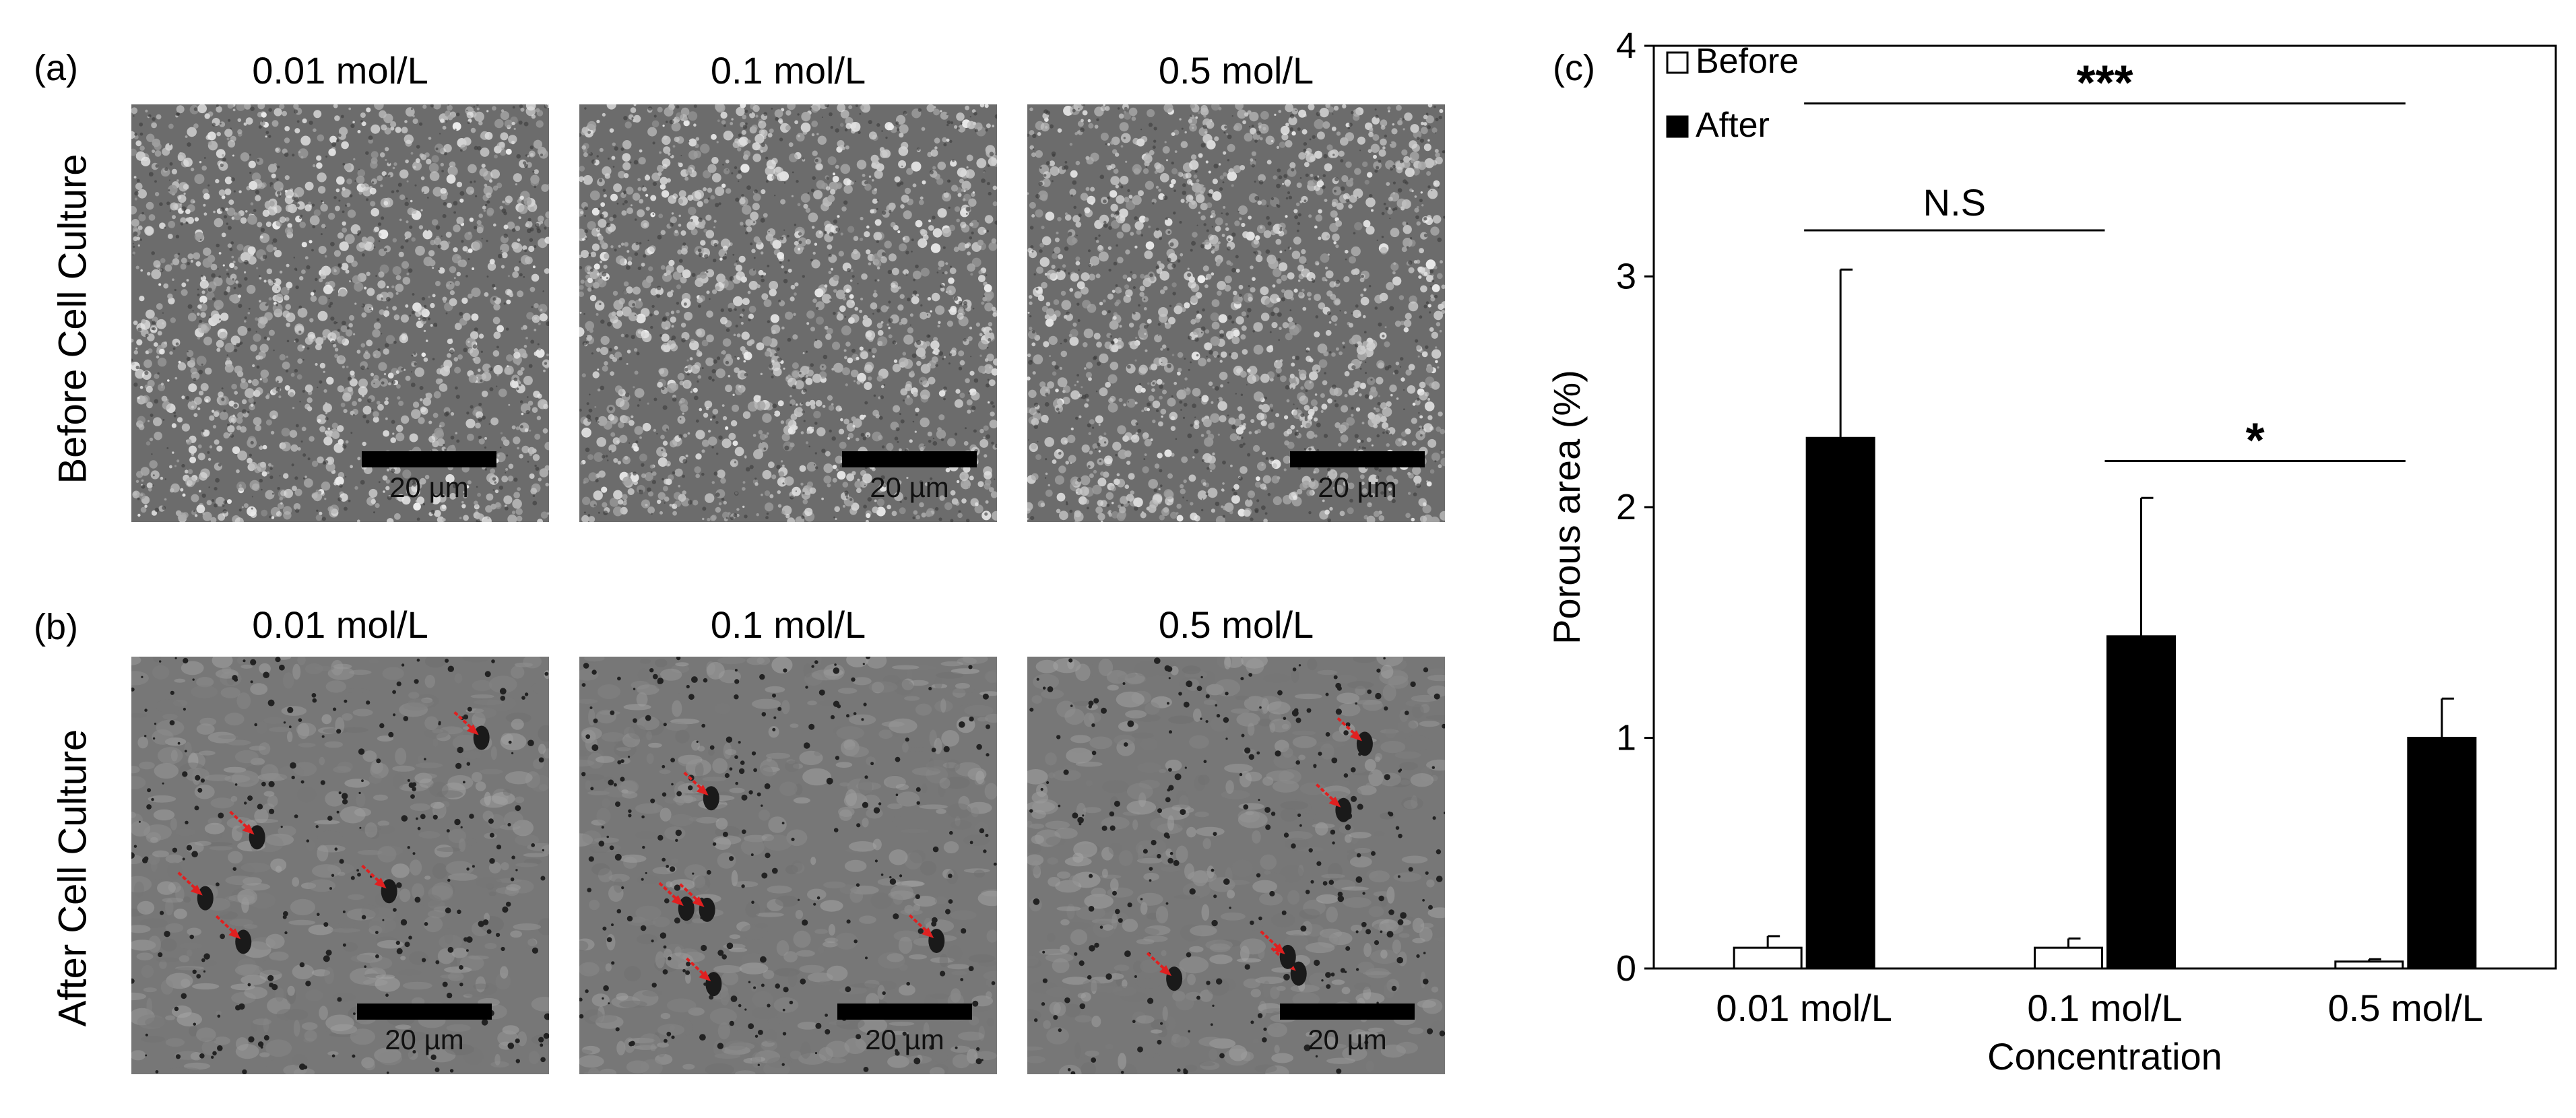 The height and width of the screenshot is (1118, 2576). I want to click on panel-b-label: (b), so click(56, 627).